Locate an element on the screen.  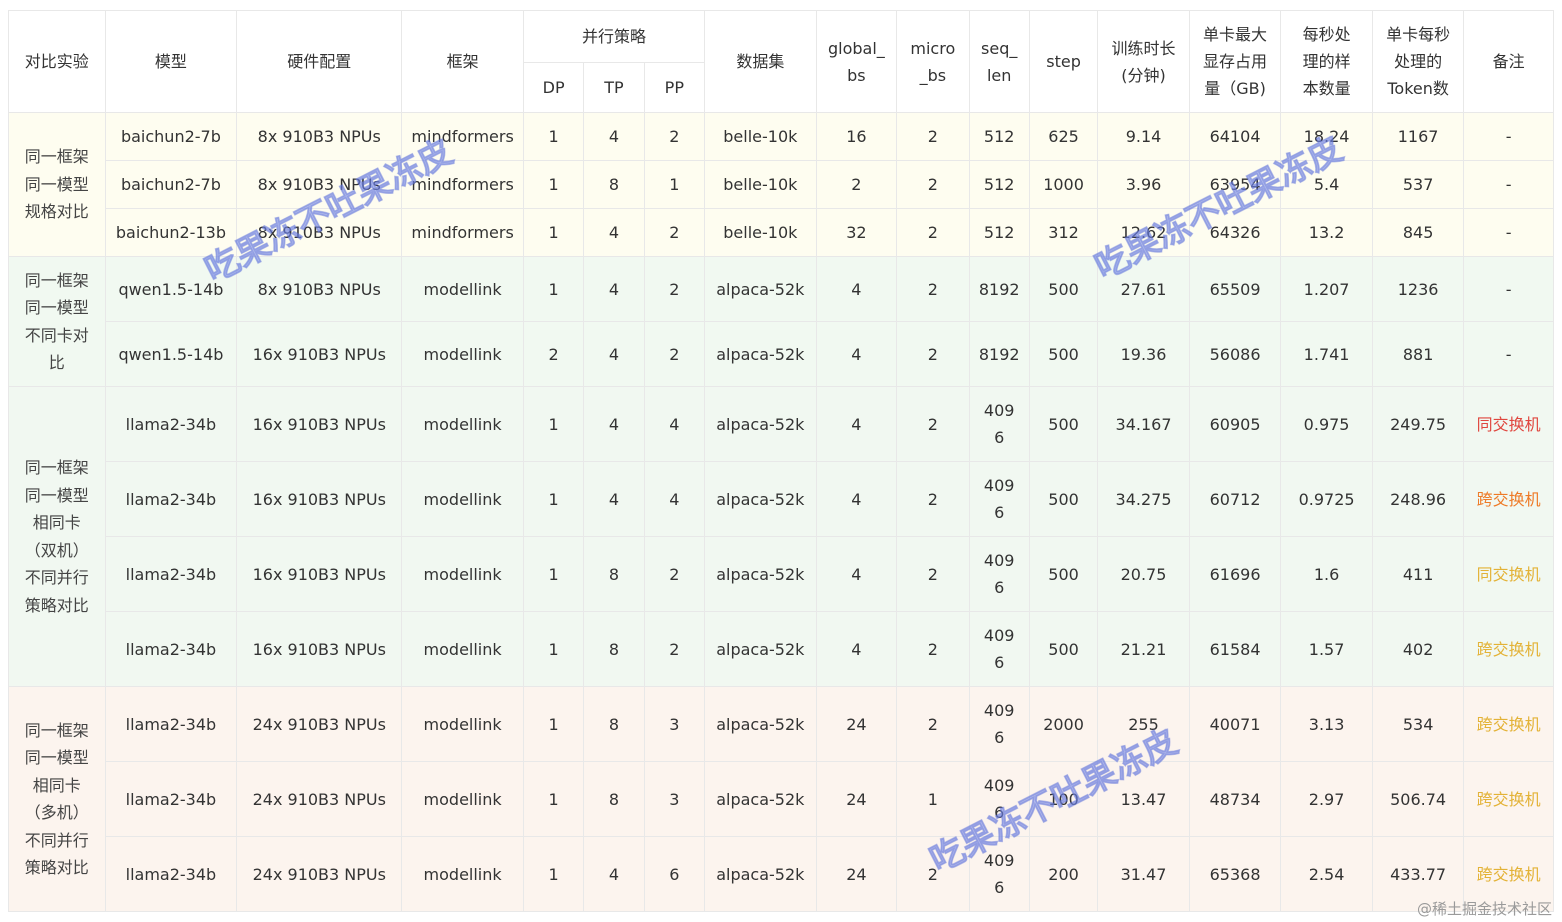
tokens-per-sec-cell: 881 is located at coordinates (1418, 354).